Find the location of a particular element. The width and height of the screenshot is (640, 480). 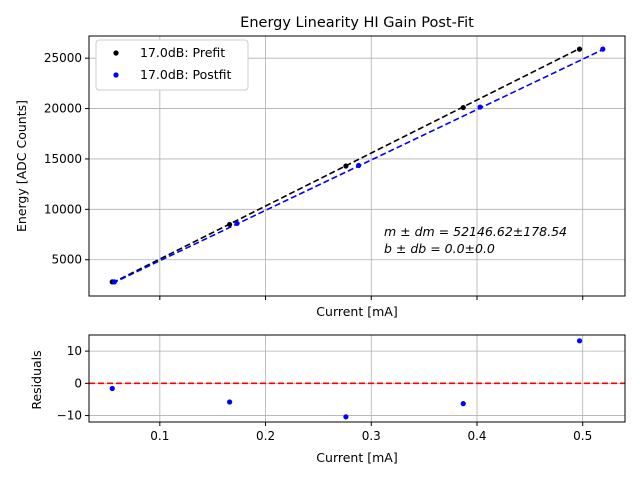

legend-label-postfit: 17.0dB: Postfit is located at coordinates (186, 74).